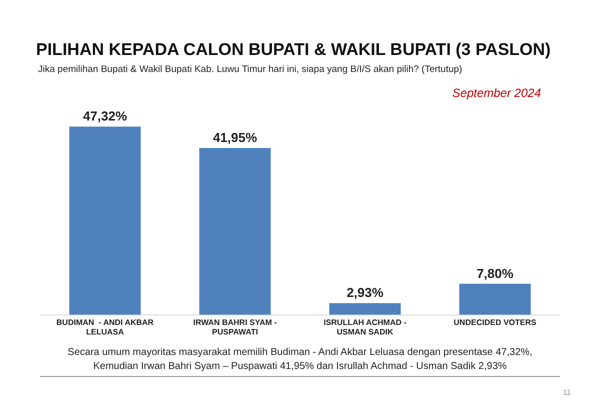  Describe the element at coordinates (300, 353) in the screenshot. I see `text: Secara umum mayoritas masyarakat memilih Budiman - Andi Akbar Leluasa dengan presentase 47,32%,` at that location.